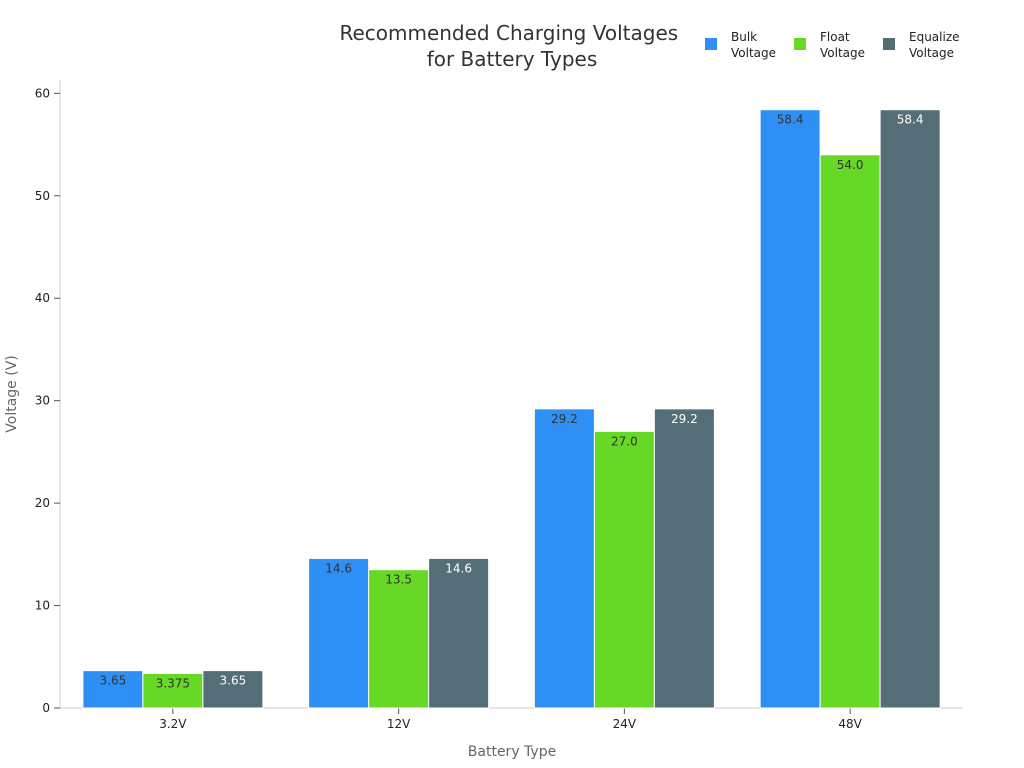  What do you see at coordinates (850, 165) in the screenshot?
I see `bar-data-label: 54.0` at bounding box center [850, 165].